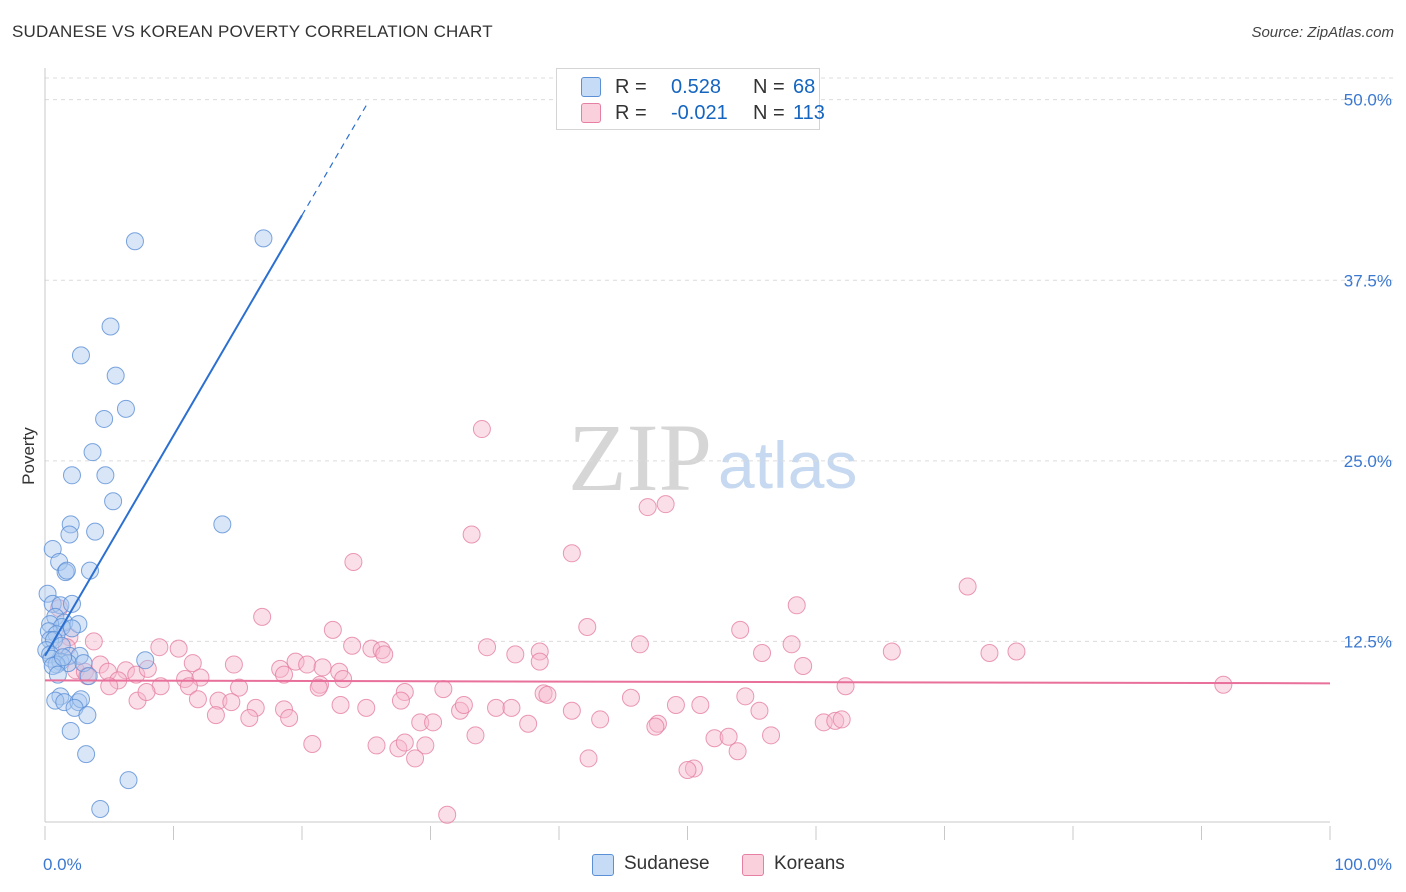 The width and height of the screenshot is (1406, 892). I want to click on sudanese-n-value: 68, so click(804, 87).